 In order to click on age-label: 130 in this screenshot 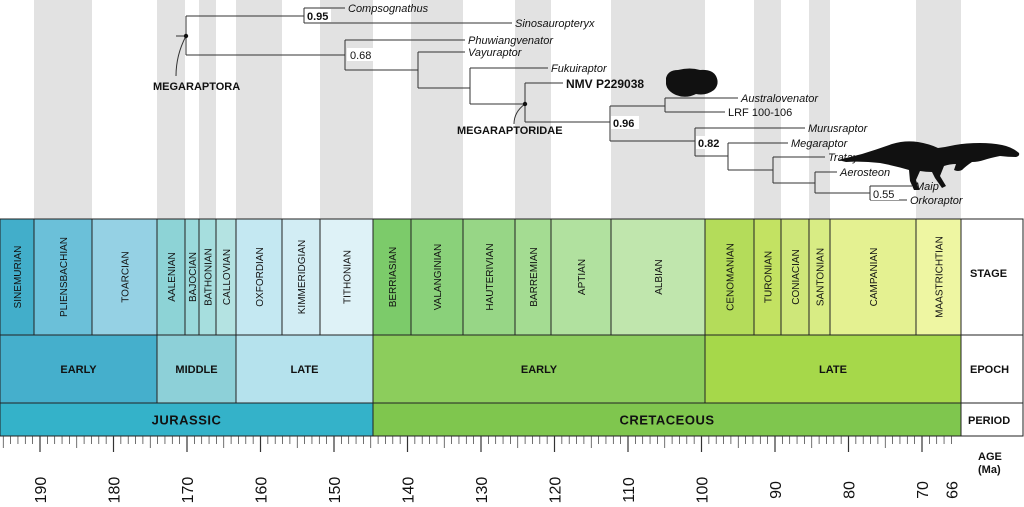, I will do `click(482, 490)`.